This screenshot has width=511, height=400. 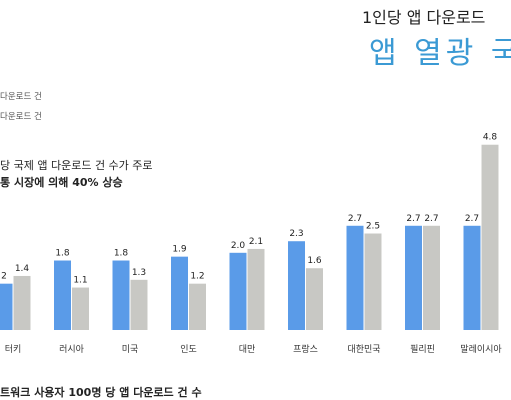 I want to click on data-label: 2.1, so click(x=256, y=242).